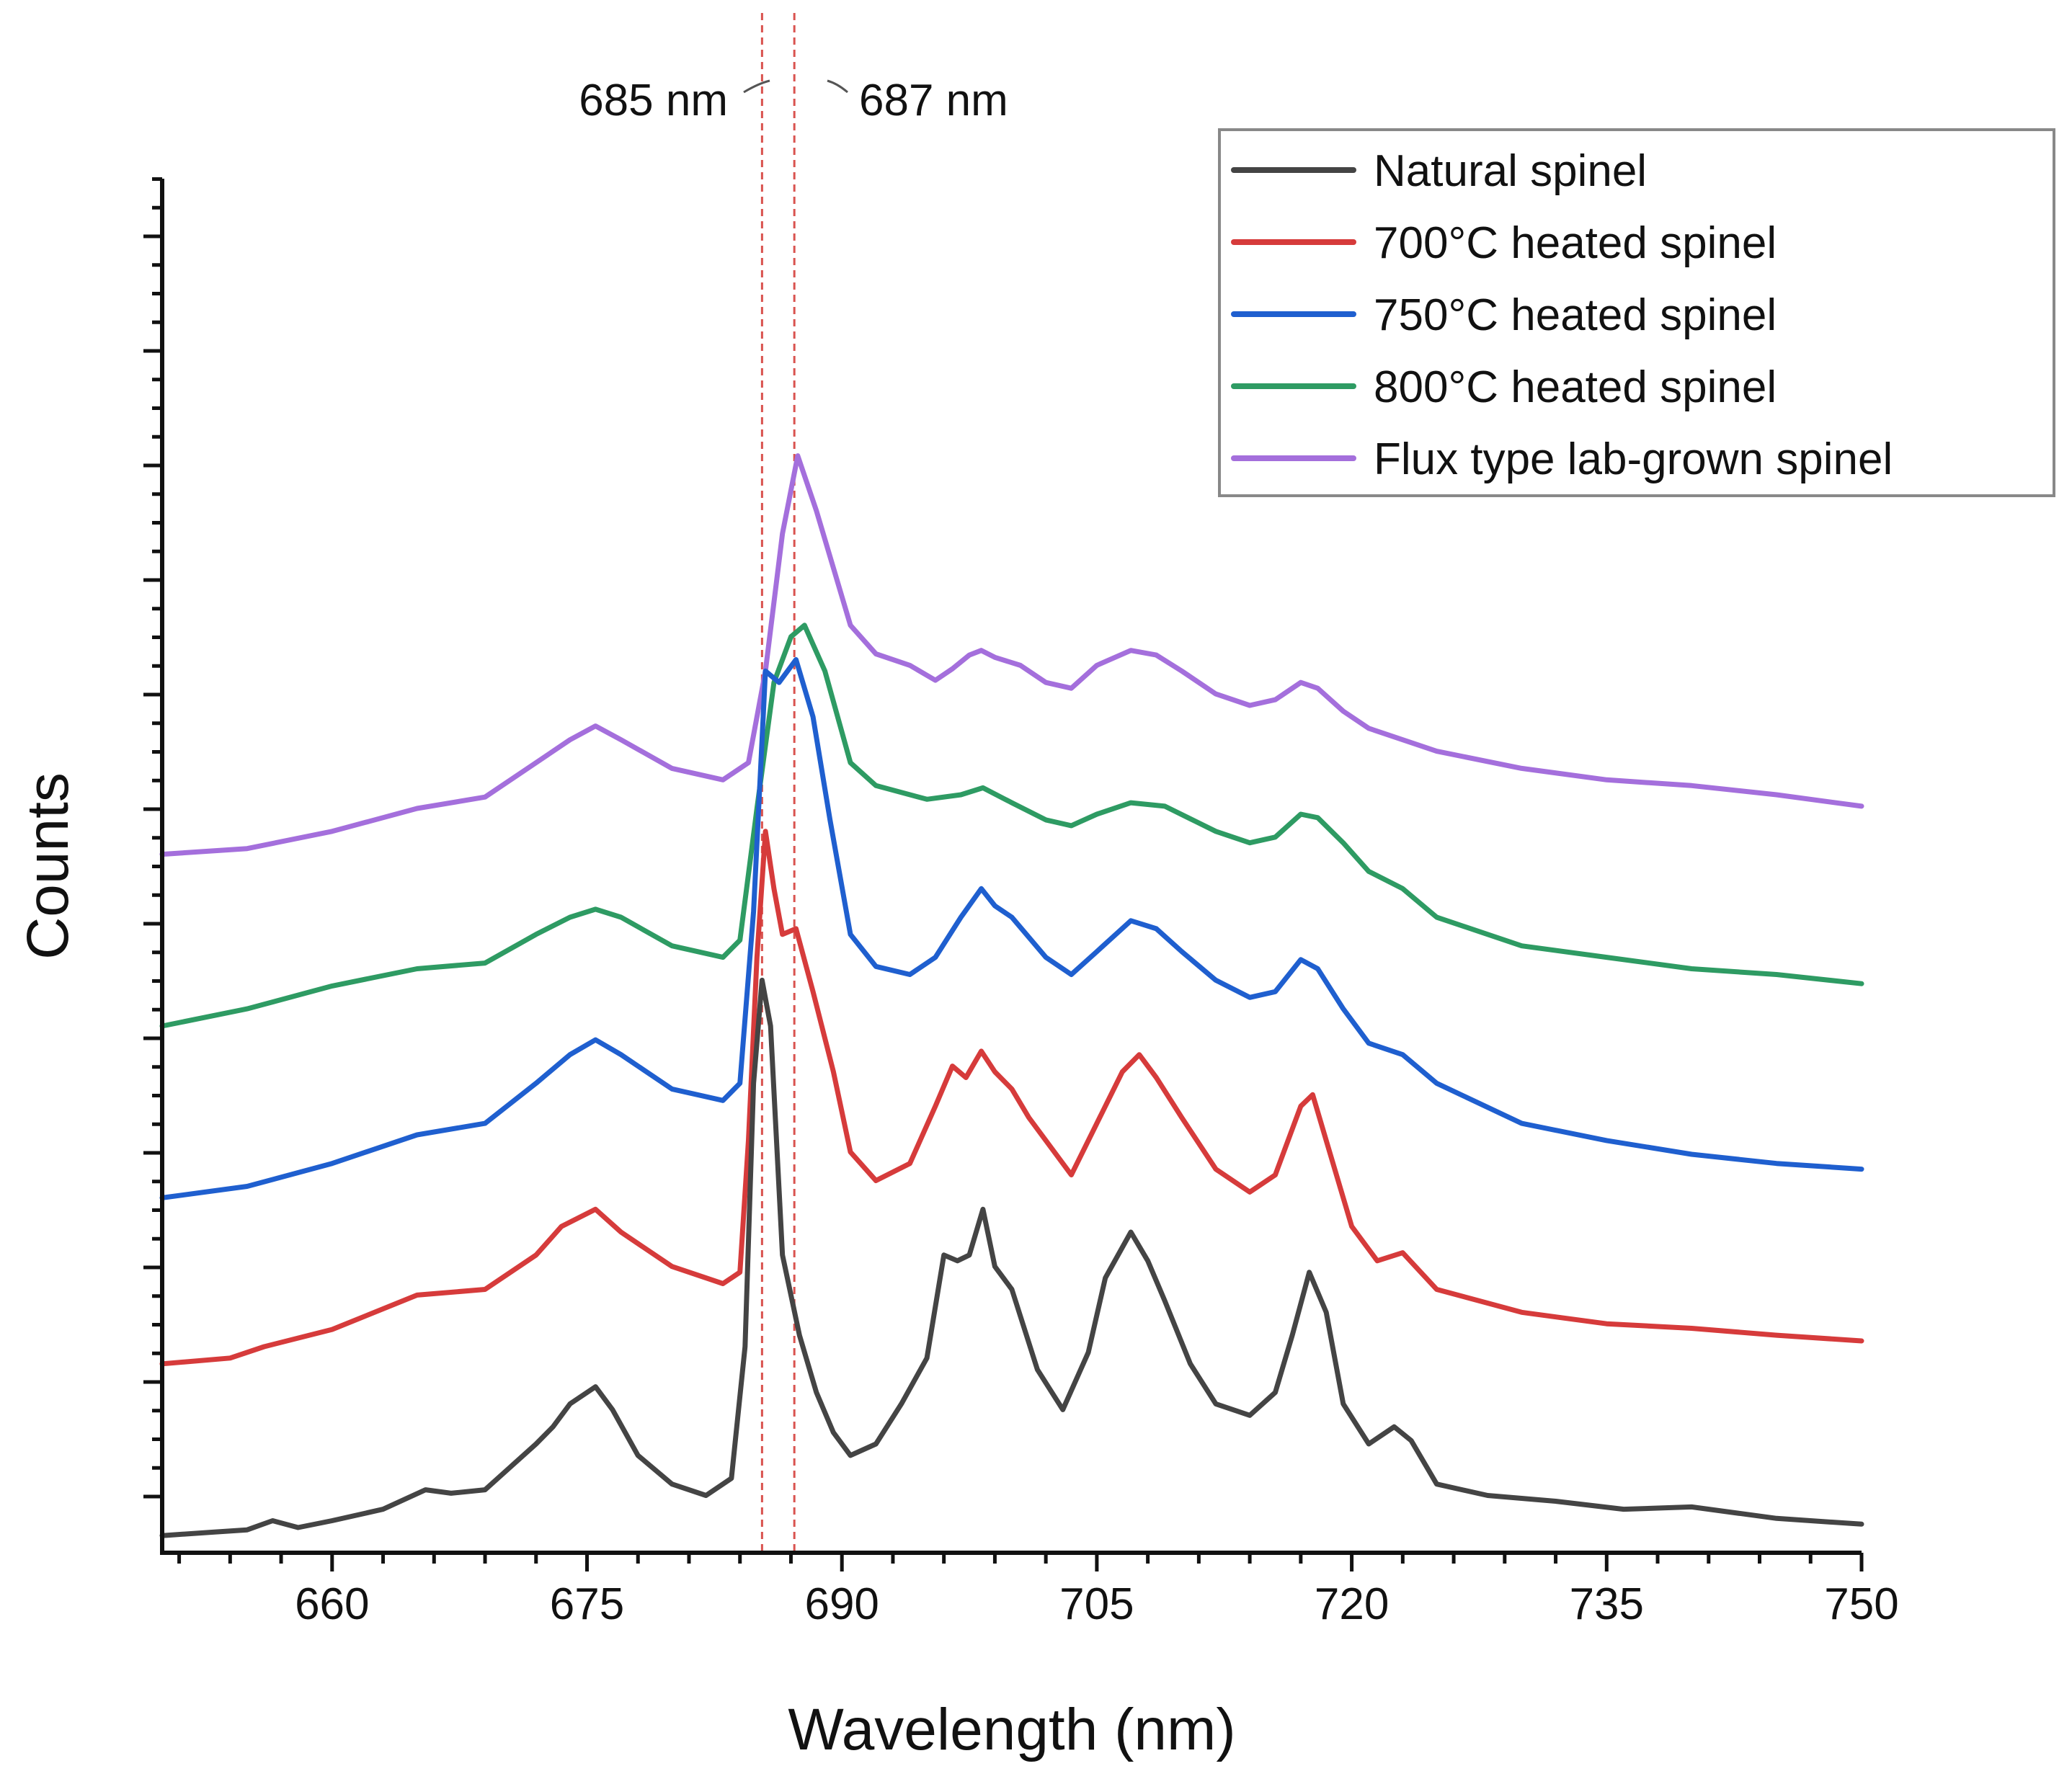  I want to click on x-tick-label: 660, so click(332, 1604).